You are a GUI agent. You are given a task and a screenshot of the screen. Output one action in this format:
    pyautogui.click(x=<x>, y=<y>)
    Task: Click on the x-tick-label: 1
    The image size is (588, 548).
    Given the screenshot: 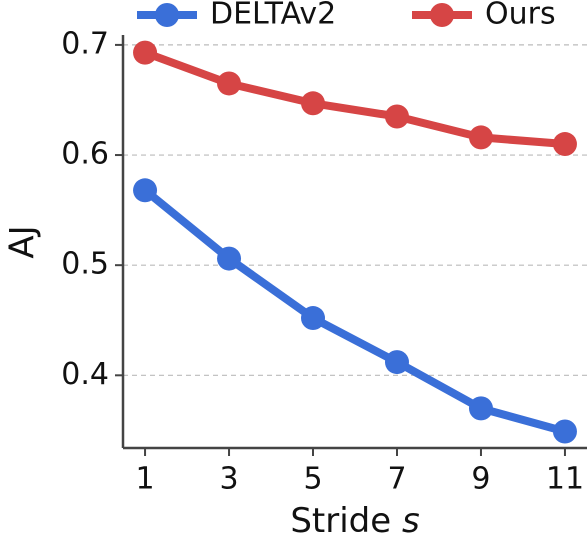 What is the action you would take?
    pyautogui.click(x=144, y=479)
    